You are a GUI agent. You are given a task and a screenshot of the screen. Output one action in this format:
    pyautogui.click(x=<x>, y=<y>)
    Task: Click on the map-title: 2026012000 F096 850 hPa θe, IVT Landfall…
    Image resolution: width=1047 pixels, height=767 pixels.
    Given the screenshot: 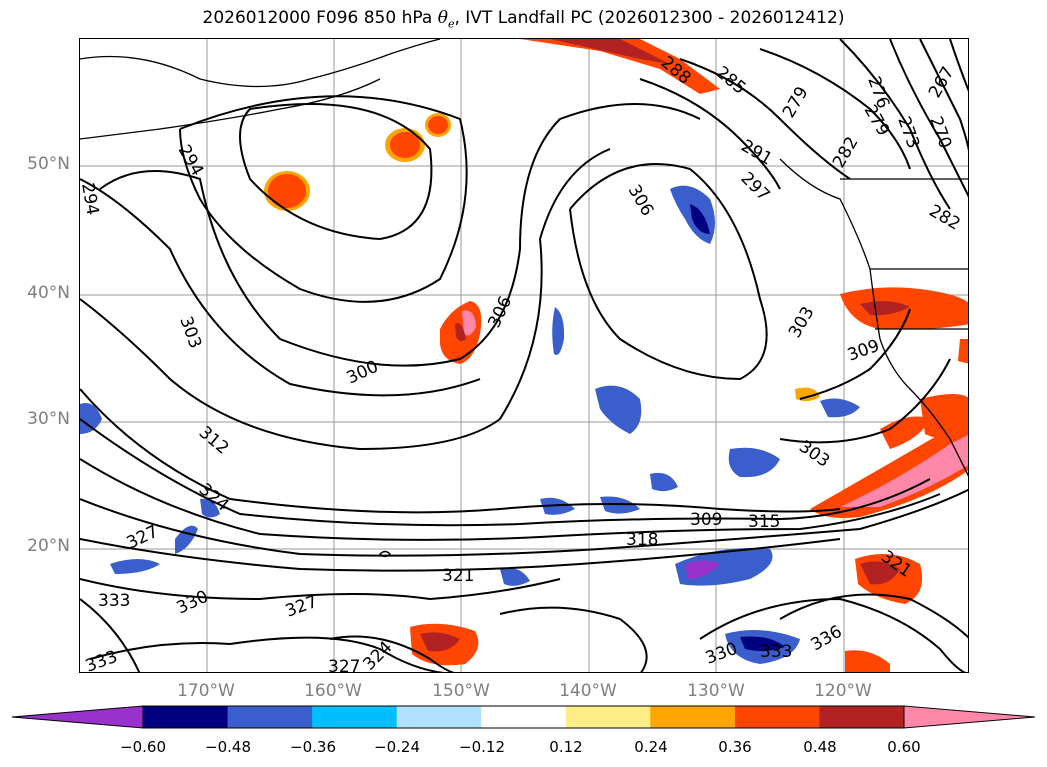 What is the action you would take?
    pyautogui.click(x=523, y=19)
    